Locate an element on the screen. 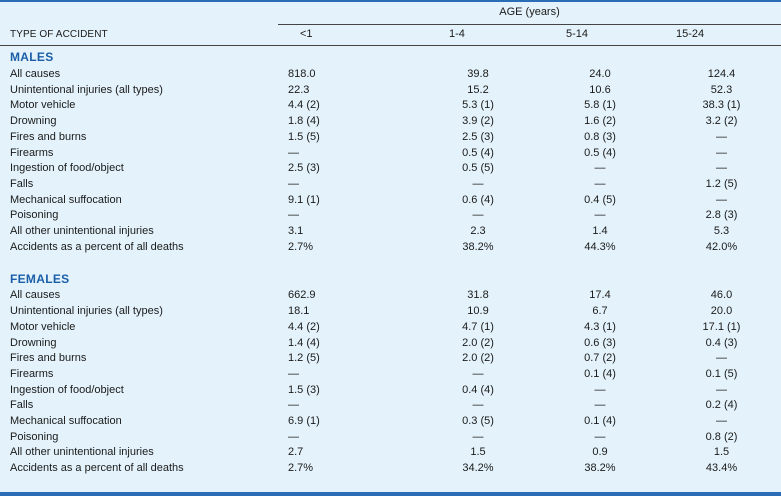  row-value-cell: 46.0 is located at coordinates (721, 295).